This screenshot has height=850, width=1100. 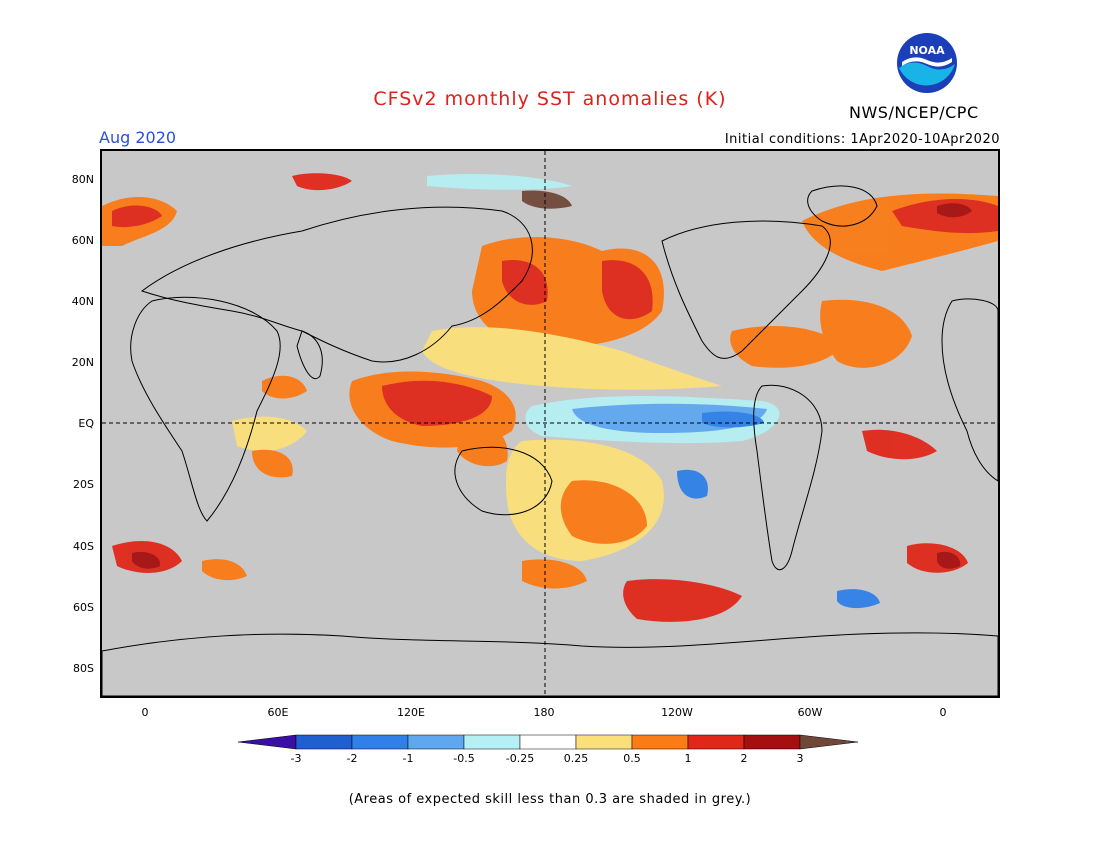 I want to click on colorbar-arrow-high, so click(x=829, y=742).